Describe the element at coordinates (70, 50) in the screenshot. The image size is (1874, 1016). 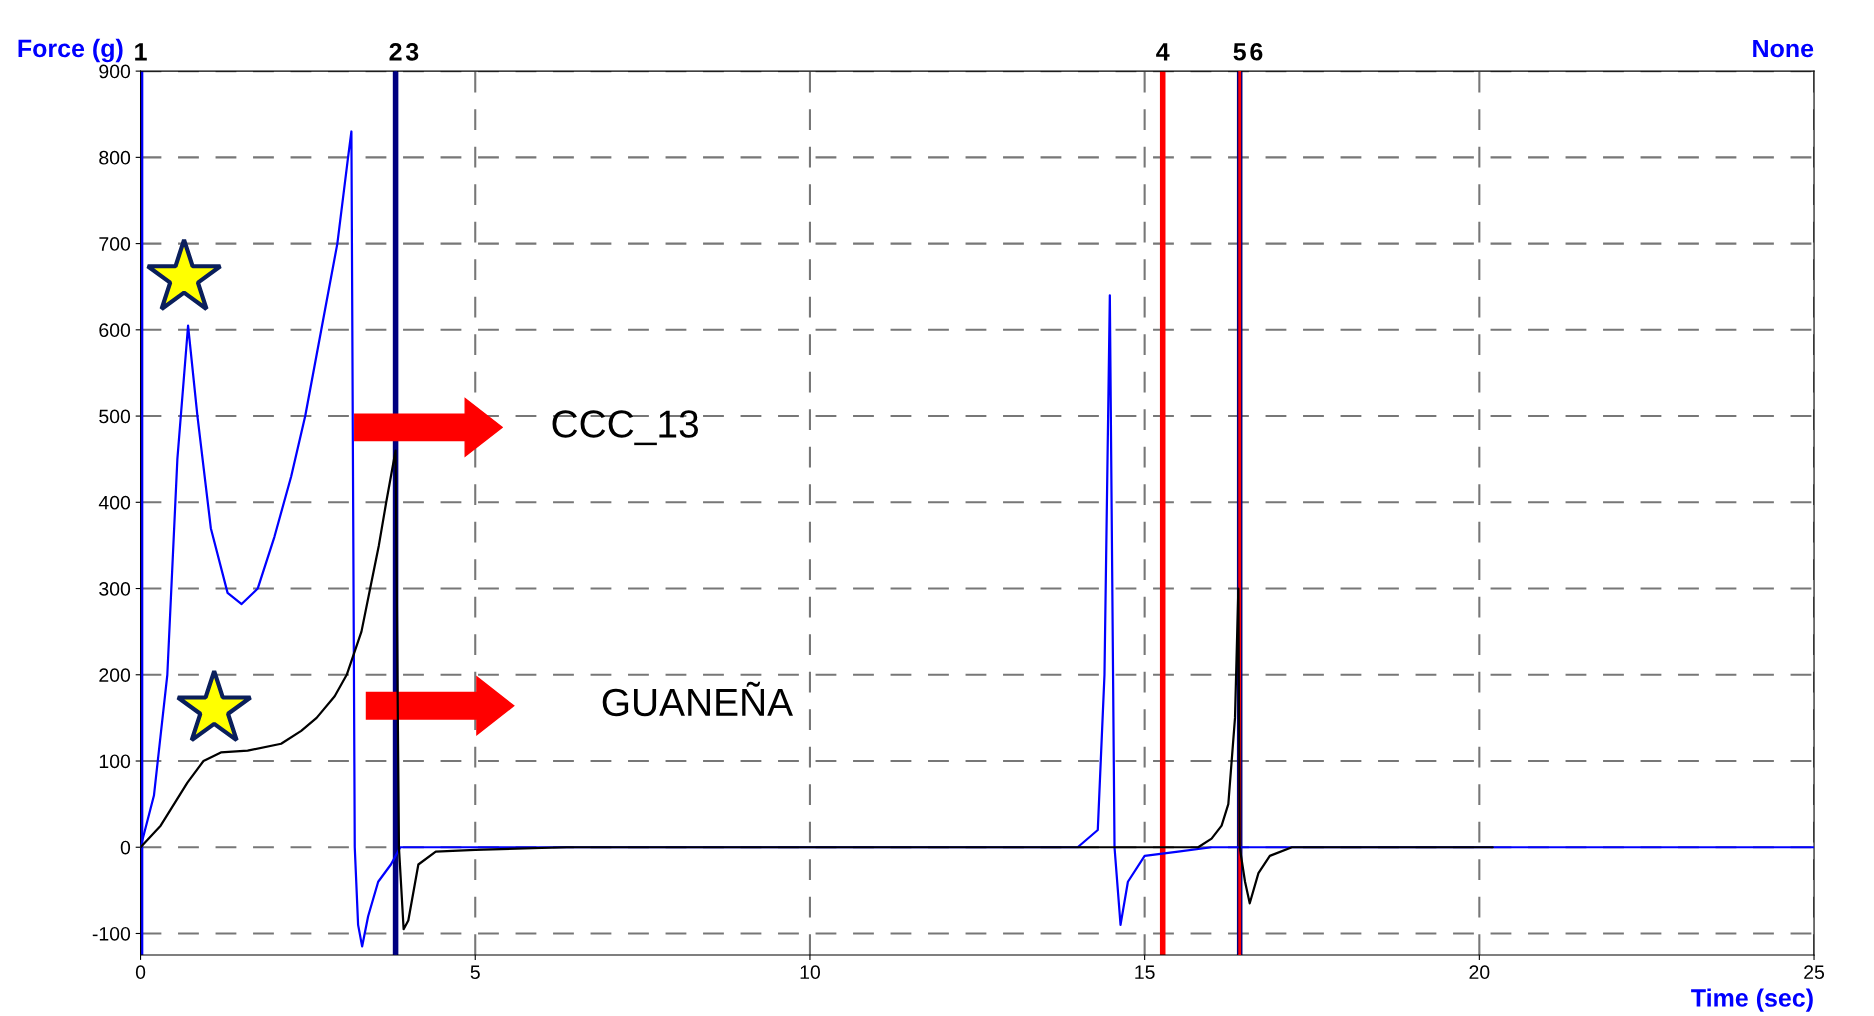
I see `y-axis-title: Force (g)` at that location.